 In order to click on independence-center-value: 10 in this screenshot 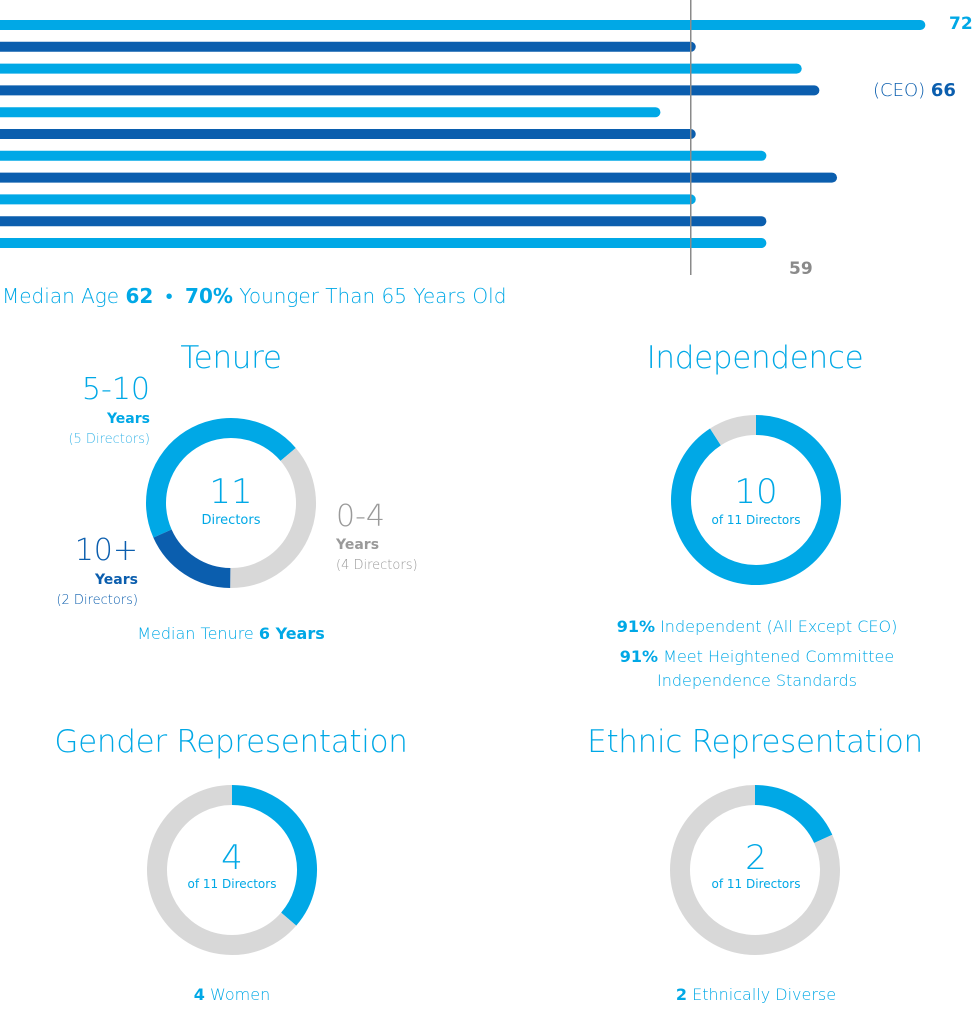, I will do `click(756, 492)`.